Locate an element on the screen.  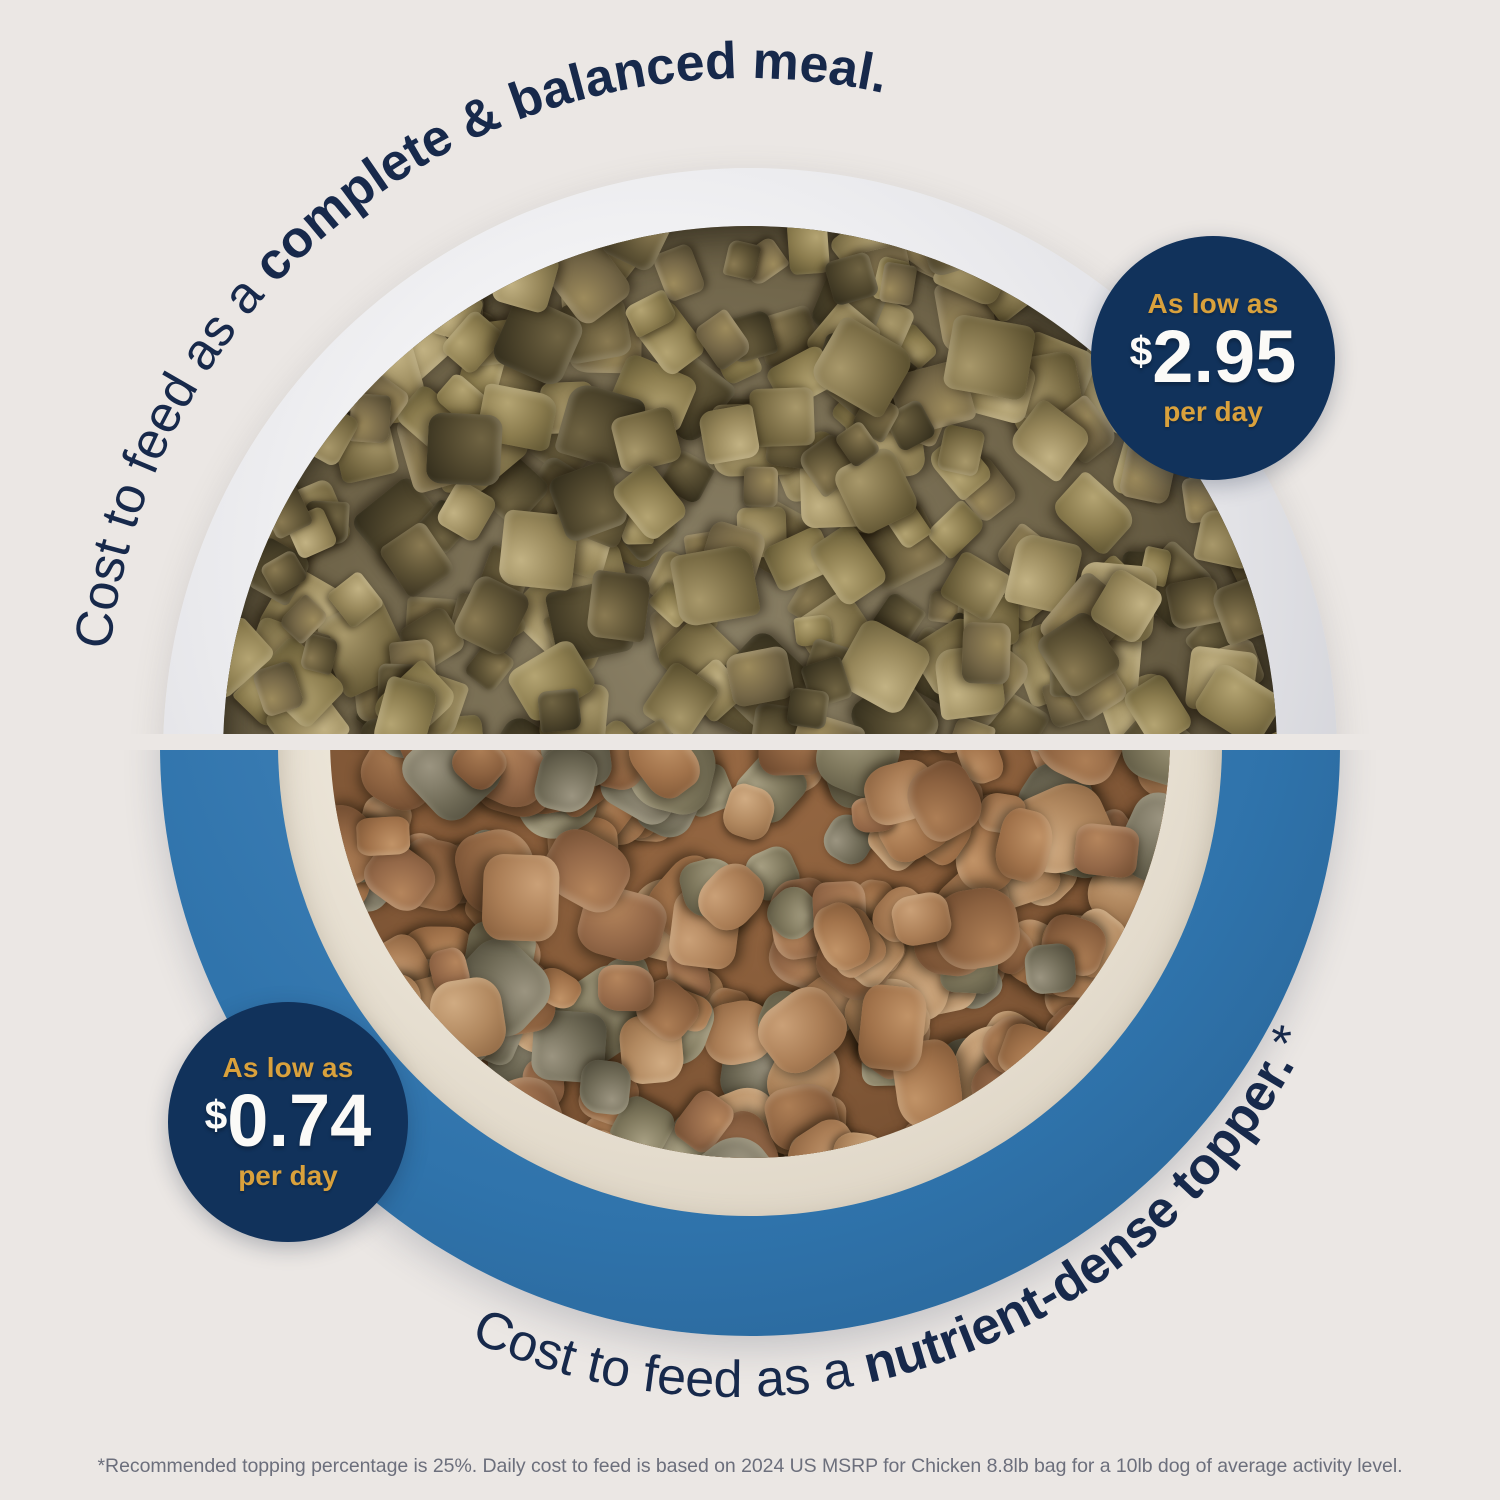
badge-price-amount: 0.74 is located at coordinates (299, 1120).